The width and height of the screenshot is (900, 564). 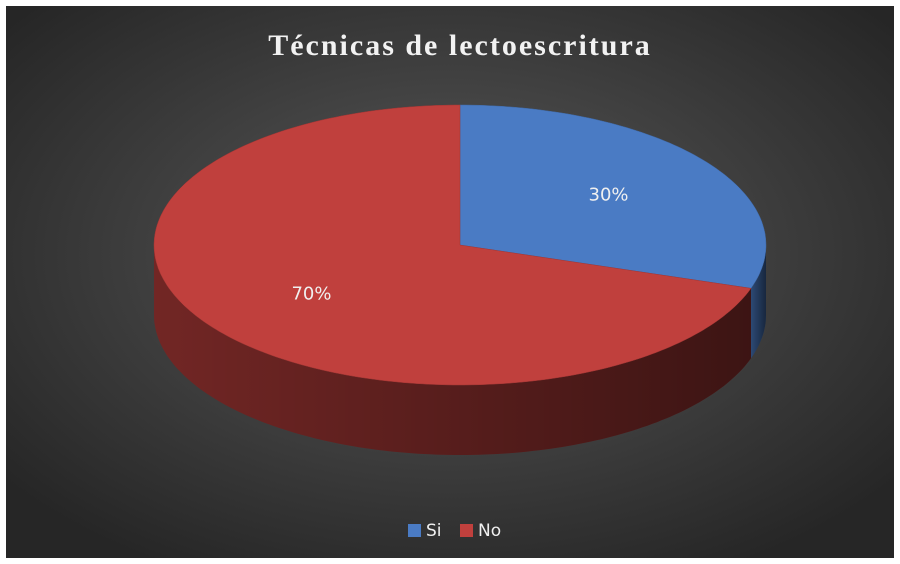 What do you see at coordinates (460, 45) in the screenshot?
I see `chart-title: Técnicas de lectoescritura` at bounding box center [460, 45].